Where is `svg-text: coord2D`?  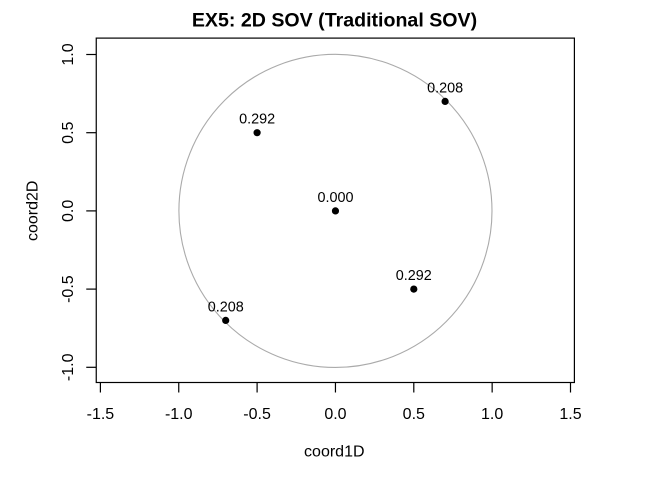
svg-text: coord2D is located at coordinates (33, 211).